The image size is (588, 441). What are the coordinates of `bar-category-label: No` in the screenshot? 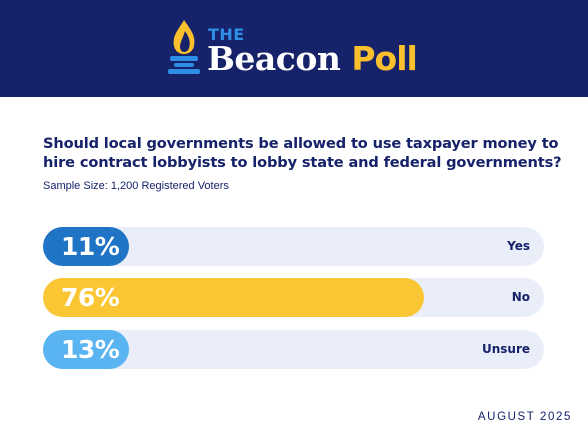 It's located at (520, 297).